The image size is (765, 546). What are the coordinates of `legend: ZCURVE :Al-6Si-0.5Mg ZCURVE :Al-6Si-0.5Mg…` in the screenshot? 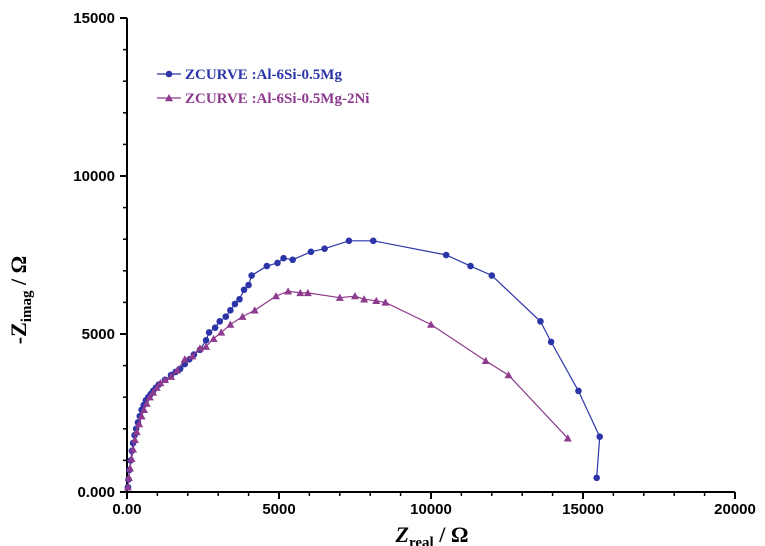 It's located at (263, 87).